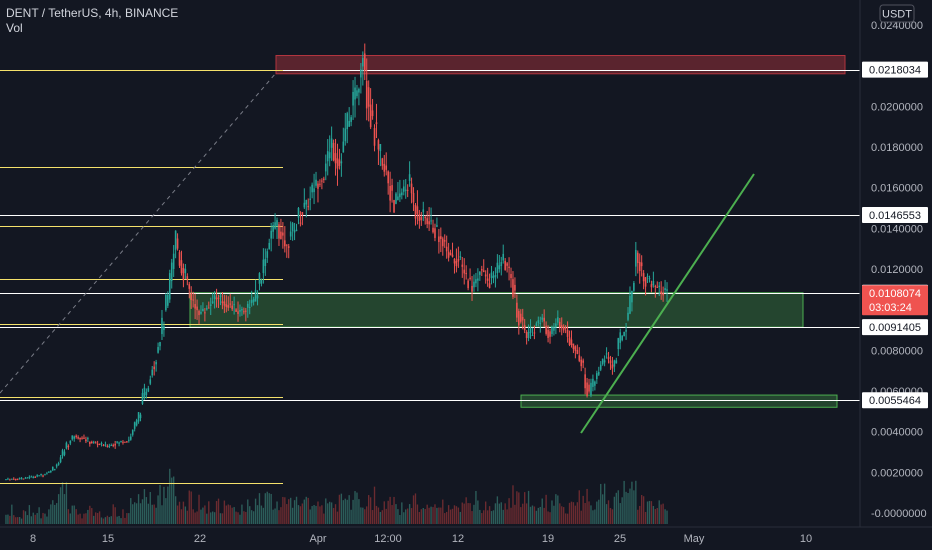 Image resolution: width=932 pixels, height=550 pixels. What do you see at coordinates (890, 308) in the screenshot?
I see `countdown-text: 03:03:24` at bounding box center [890, 308].